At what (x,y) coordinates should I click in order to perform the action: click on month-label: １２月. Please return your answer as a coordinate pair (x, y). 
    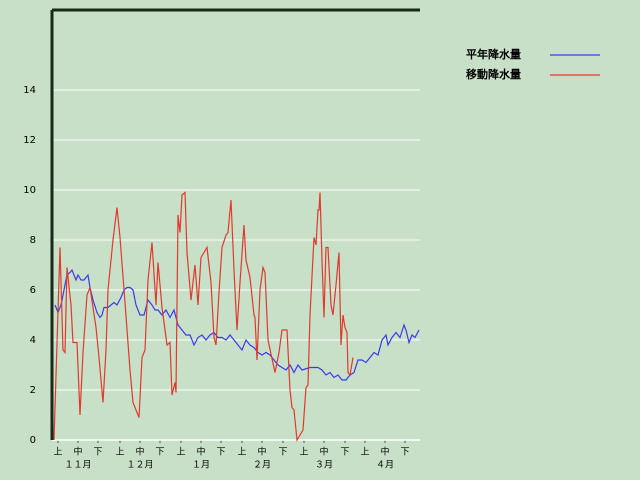
    Looking at the image, I should click on (139, 465).